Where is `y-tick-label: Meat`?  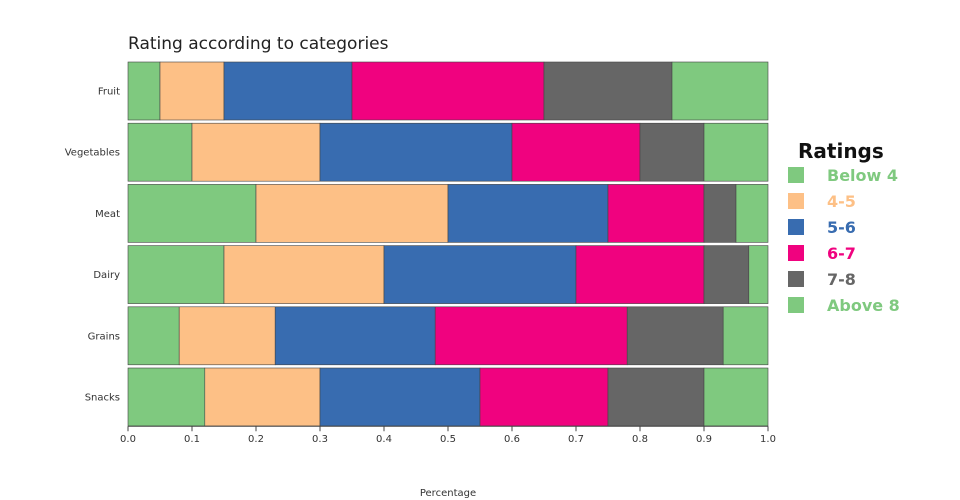 y-tick-label: Meat is located at coordinates (107, 214).